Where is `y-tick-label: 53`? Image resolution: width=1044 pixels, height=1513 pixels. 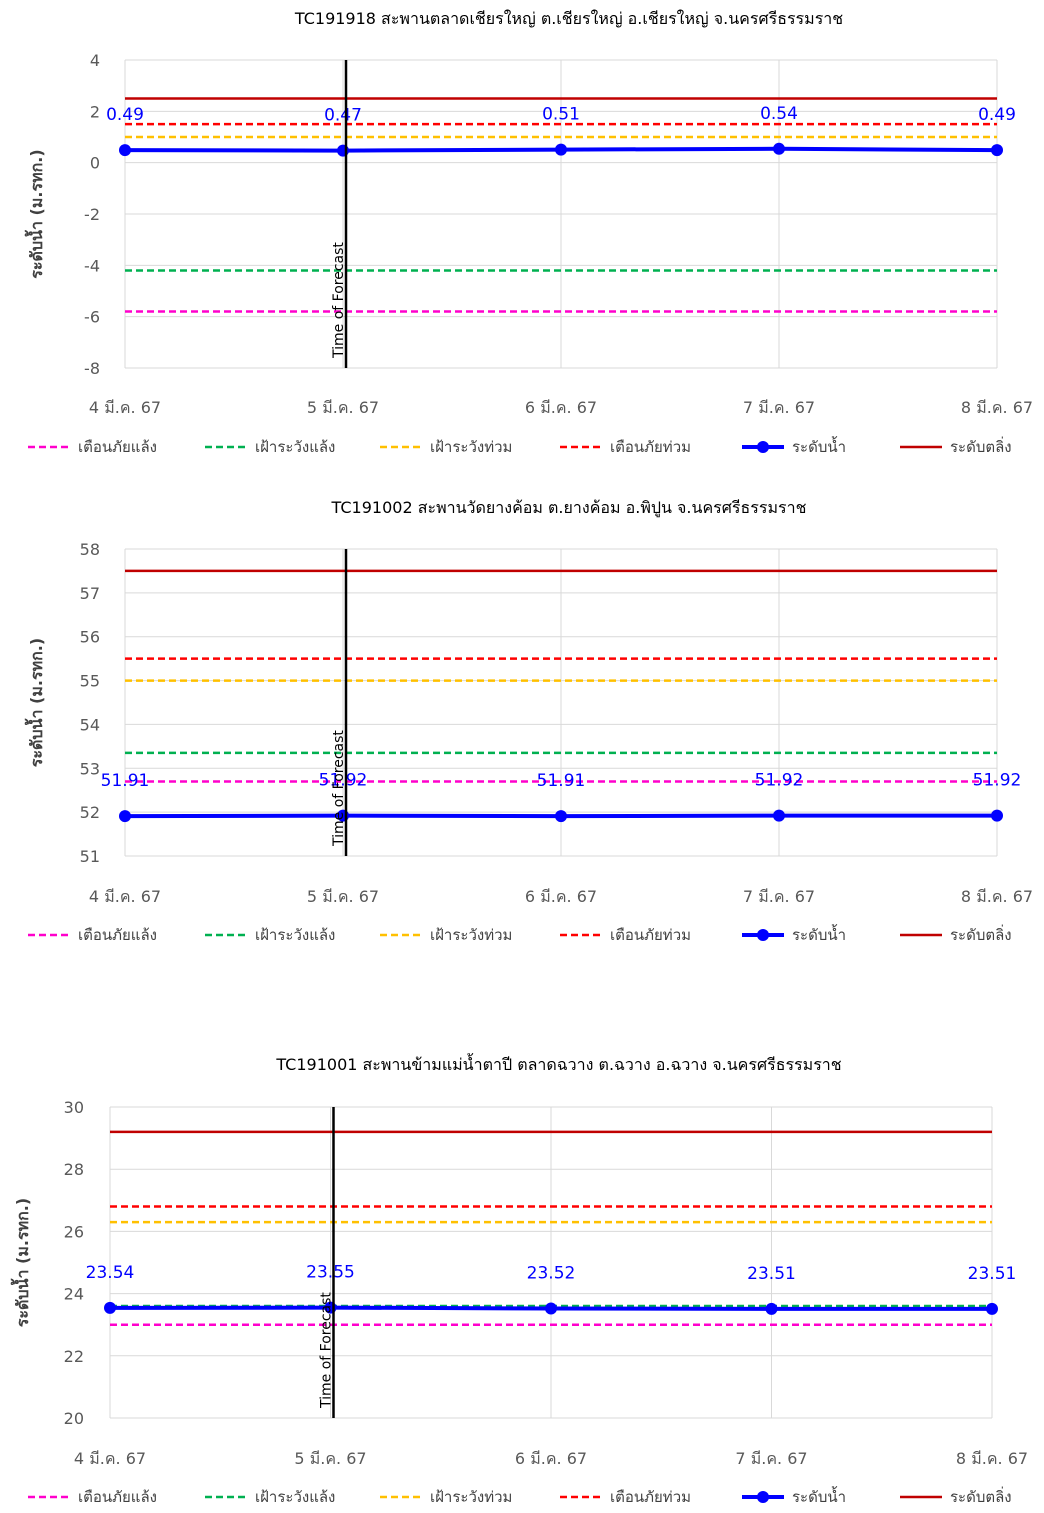
y-tick-label: 53 is located at coordinates (90, 768).